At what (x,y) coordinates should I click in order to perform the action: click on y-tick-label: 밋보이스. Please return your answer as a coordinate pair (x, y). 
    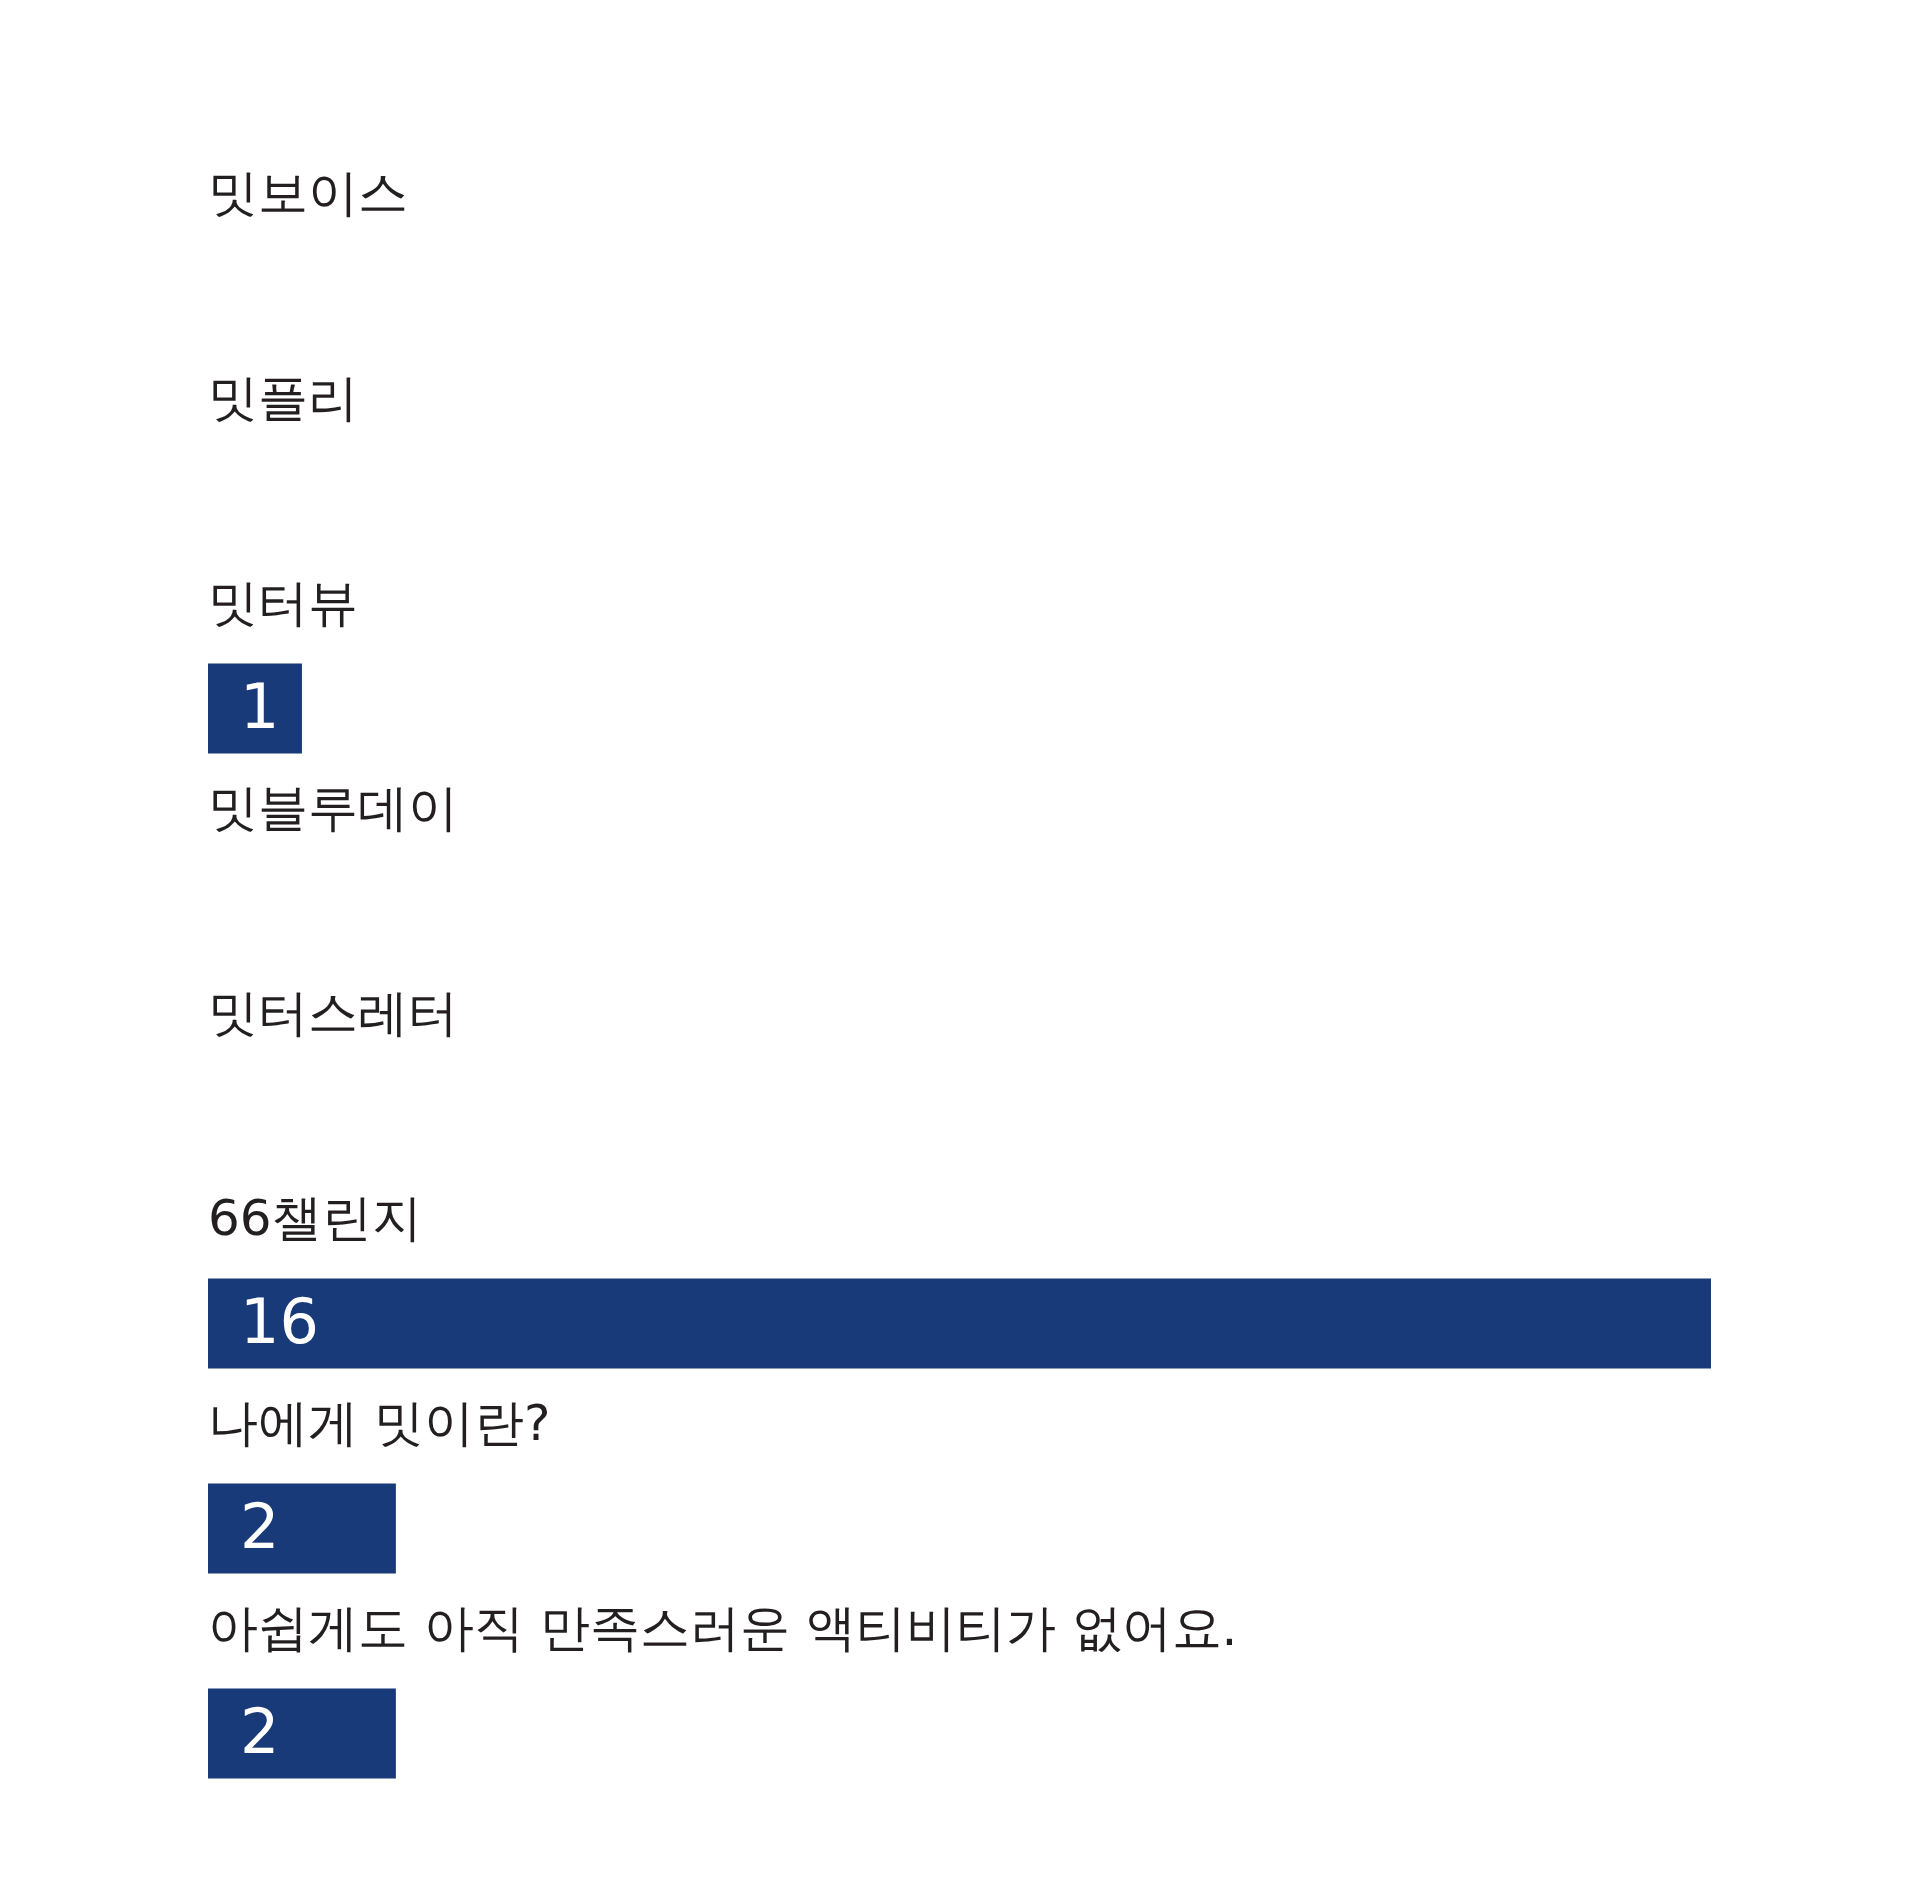
    Looking at the image, I should click on (308, 192).